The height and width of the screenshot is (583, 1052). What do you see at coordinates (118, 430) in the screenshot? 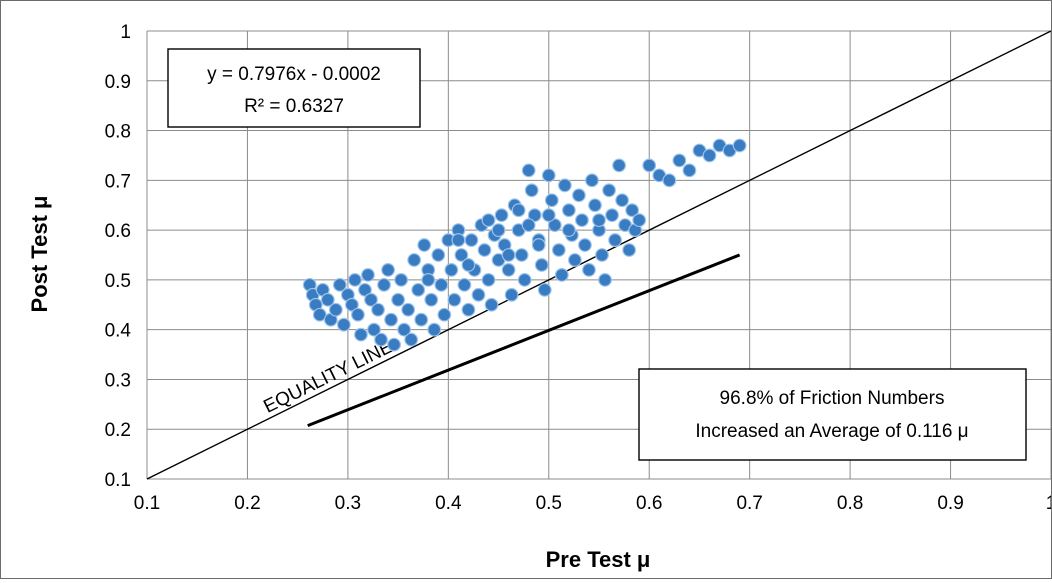
I see `y-tick-label: 0.2` at bounding box center [118, 430].